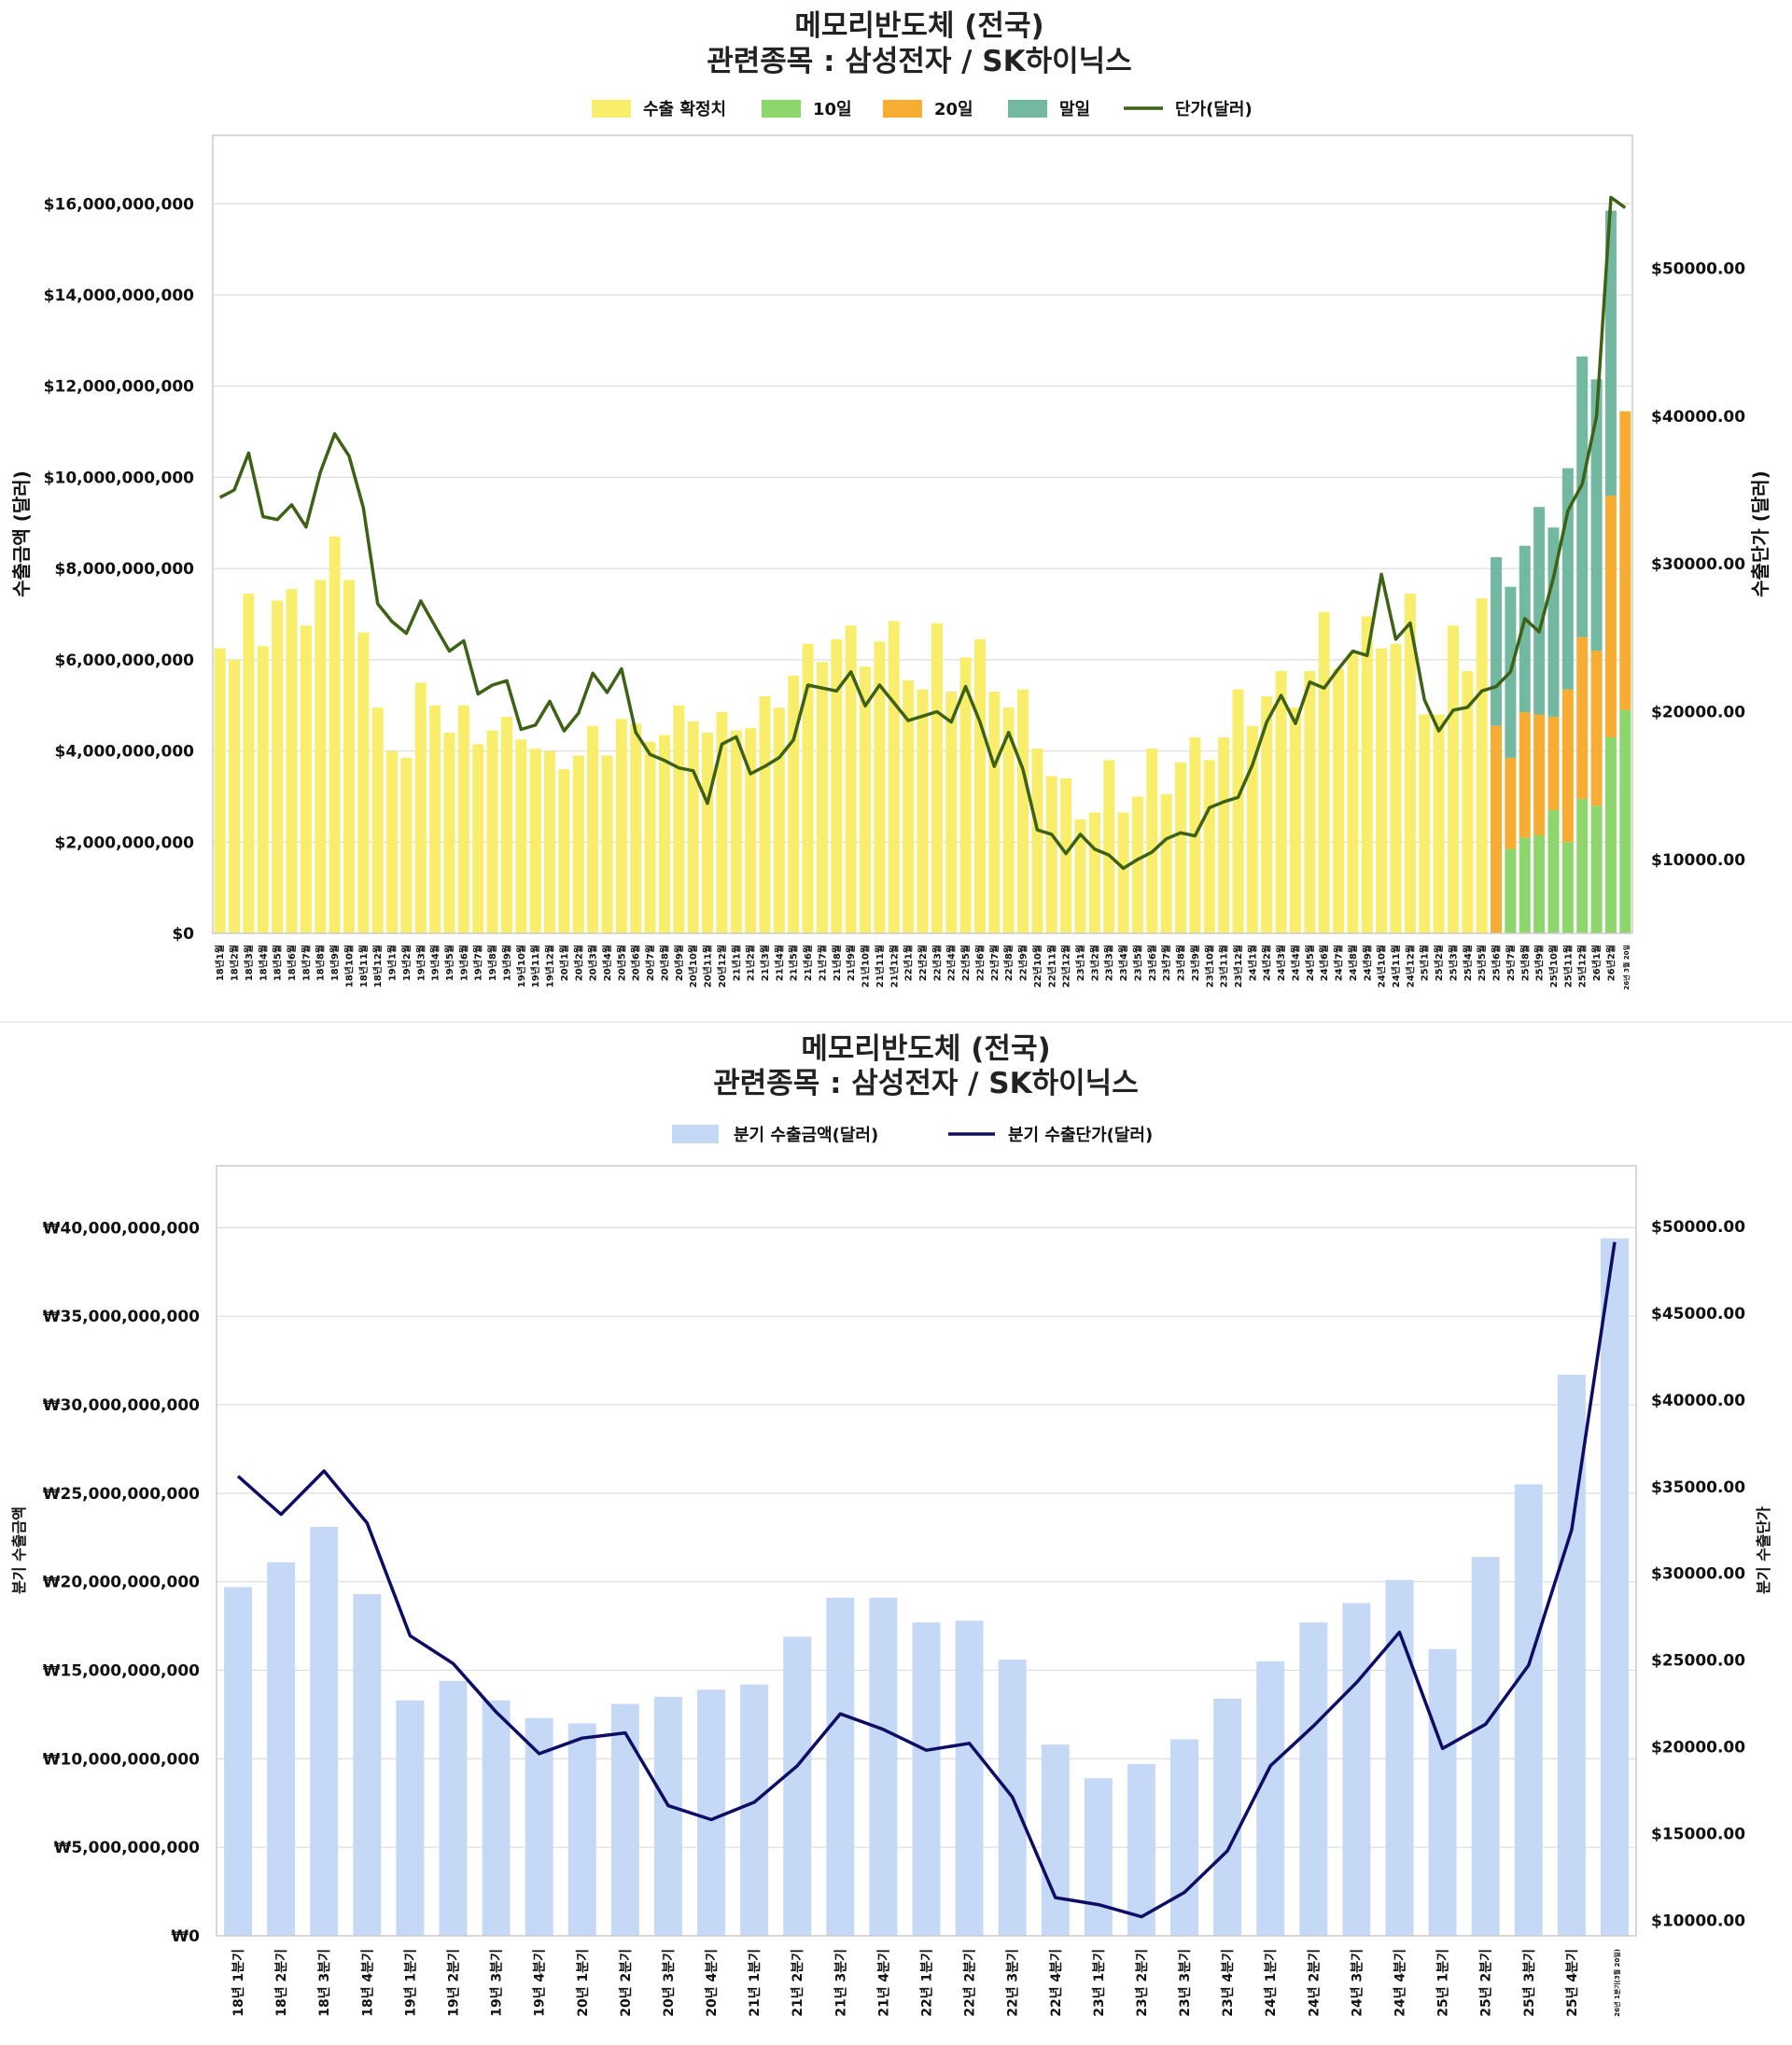 This screenshot has height=2045, width=1792. What do you see at coordinates (1396, 966) in the screenshot?
I see `chart1-x-tick-label: 24년11월` at bounding box center [1396, 966].